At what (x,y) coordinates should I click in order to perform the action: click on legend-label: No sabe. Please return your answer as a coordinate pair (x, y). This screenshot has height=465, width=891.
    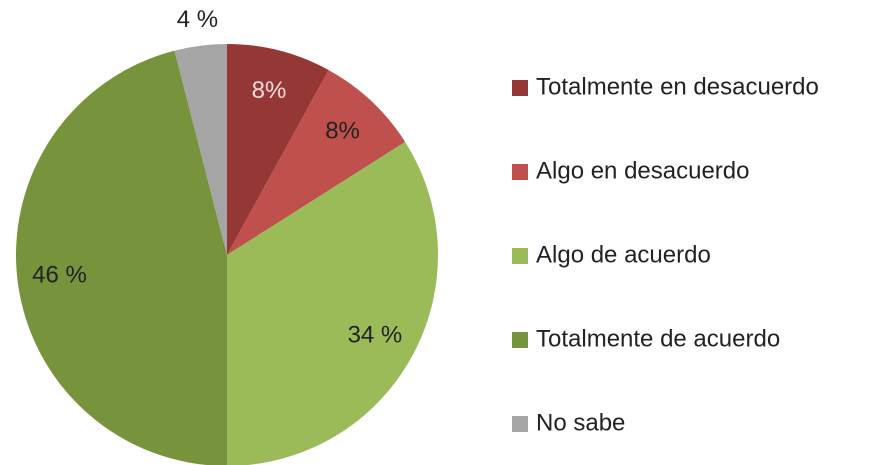
    Looking at the image, I should click on (580, 422).